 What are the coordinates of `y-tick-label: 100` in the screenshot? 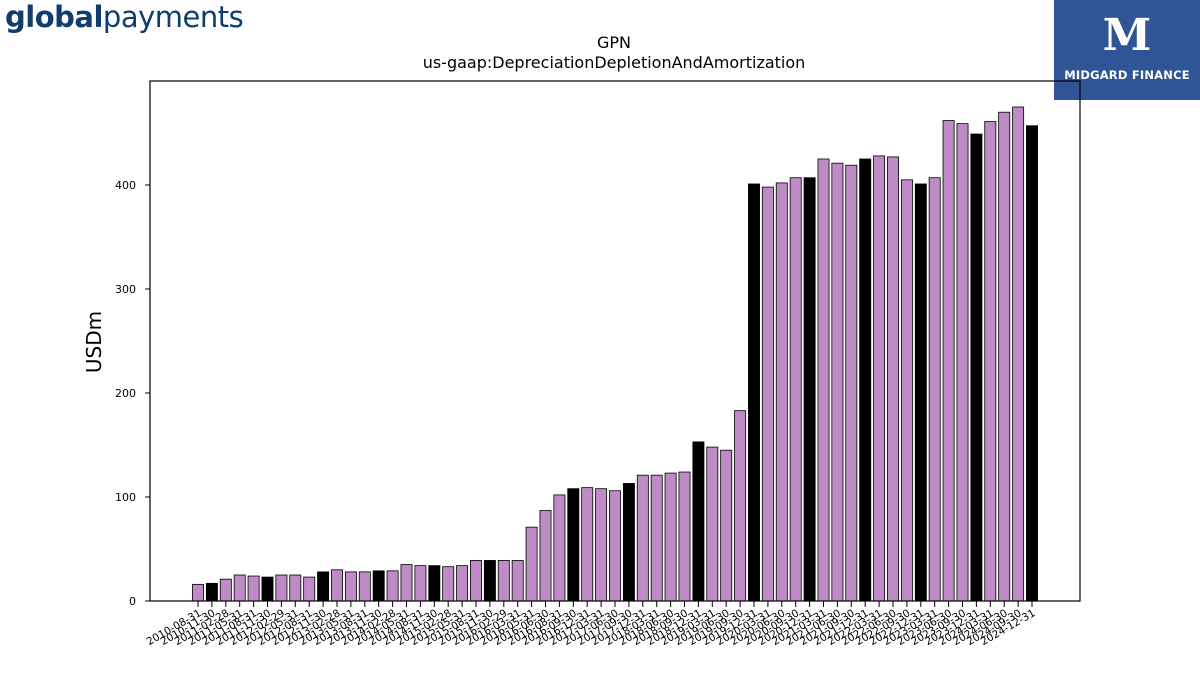 It's located at (125, 497).